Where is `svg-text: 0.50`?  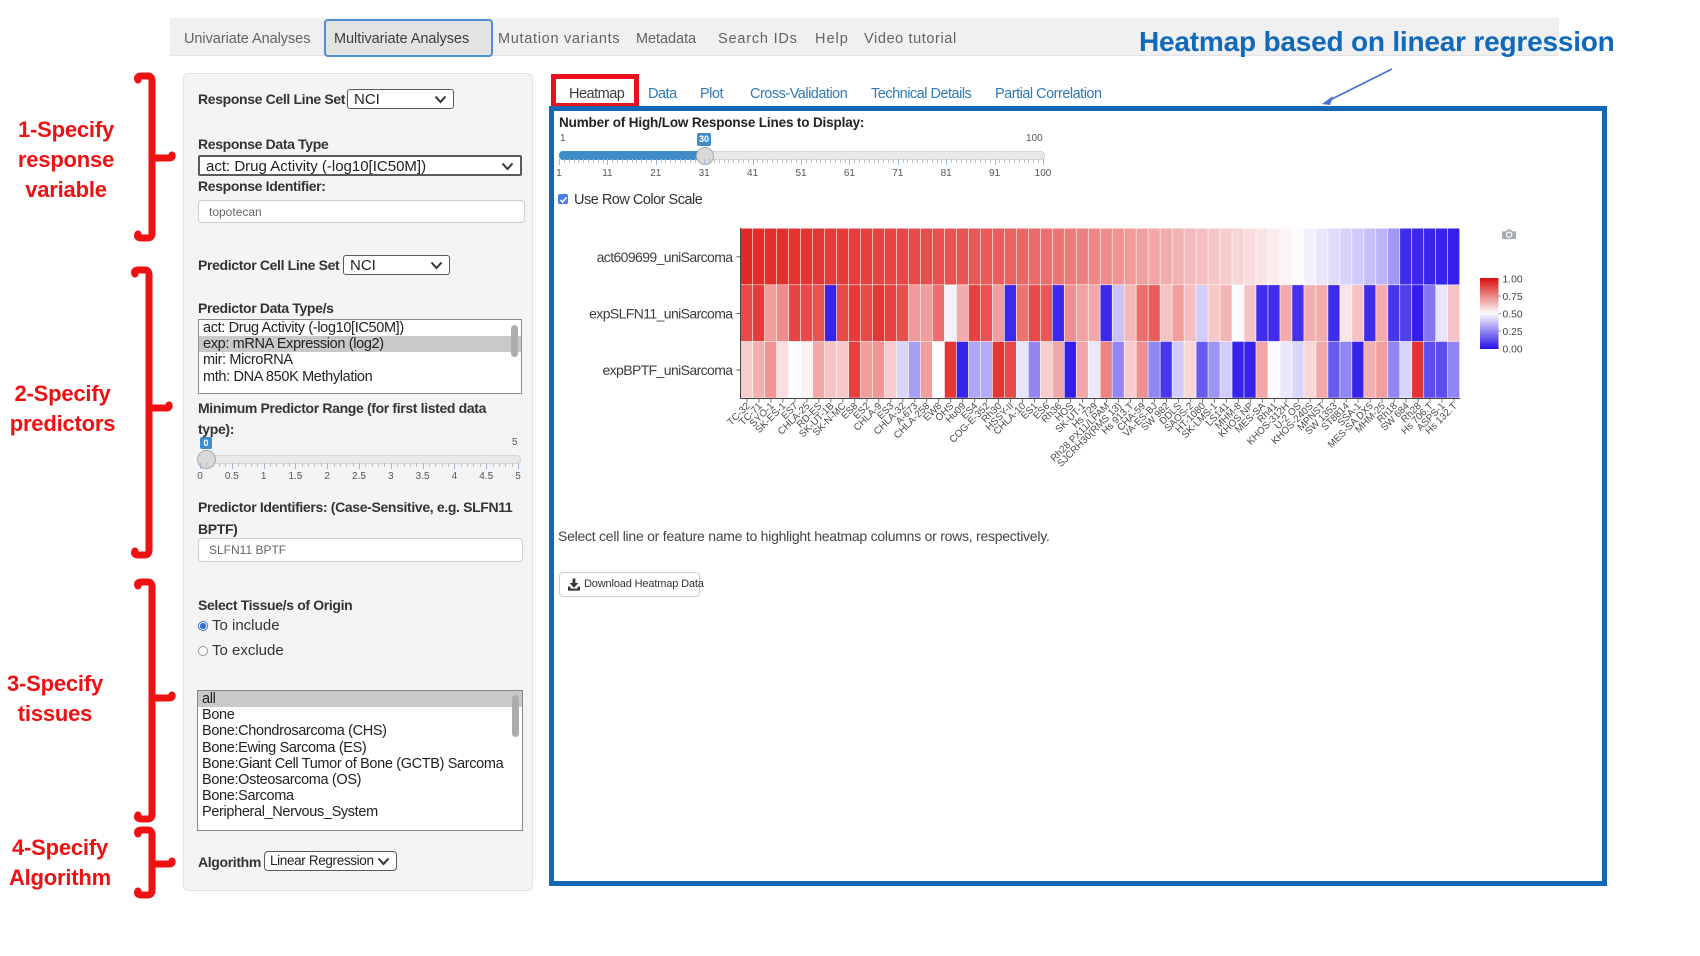 svg-text: 0.50 is located at coordinates (1513, 315).